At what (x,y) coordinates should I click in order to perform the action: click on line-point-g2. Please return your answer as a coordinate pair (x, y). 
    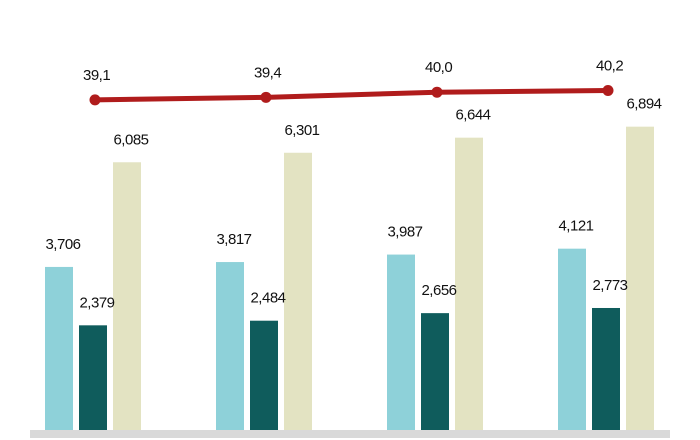
    Looking at the image, I should click on (266, 97).